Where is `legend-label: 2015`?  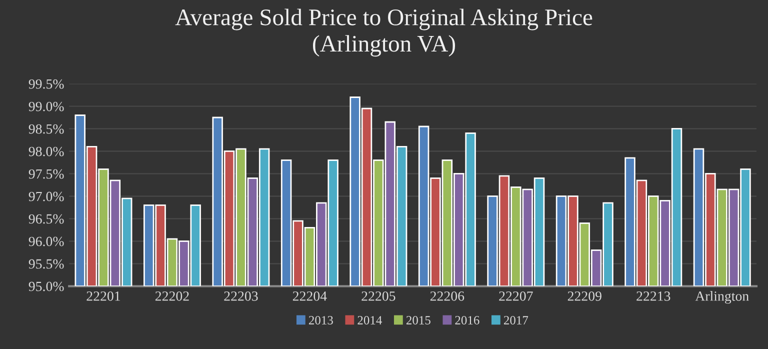 legend-label: 2015 is located at coordinates (418, 320).